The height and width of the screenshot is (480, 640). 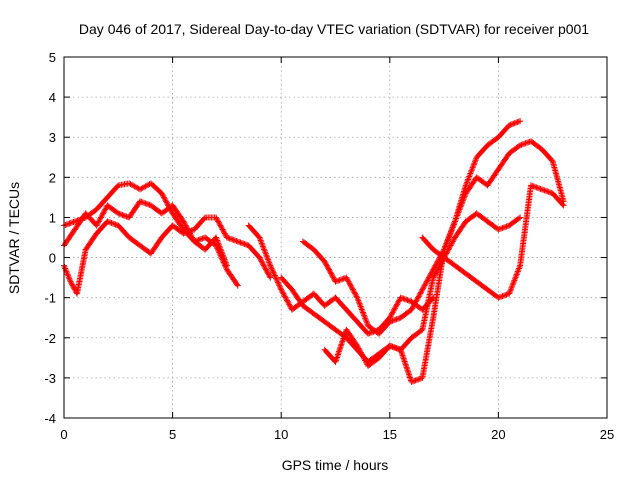 What do you see at coordinates (607, 434) in the screenshot?
I see `x-tick-label: 25` at bounding box center [607, 434].